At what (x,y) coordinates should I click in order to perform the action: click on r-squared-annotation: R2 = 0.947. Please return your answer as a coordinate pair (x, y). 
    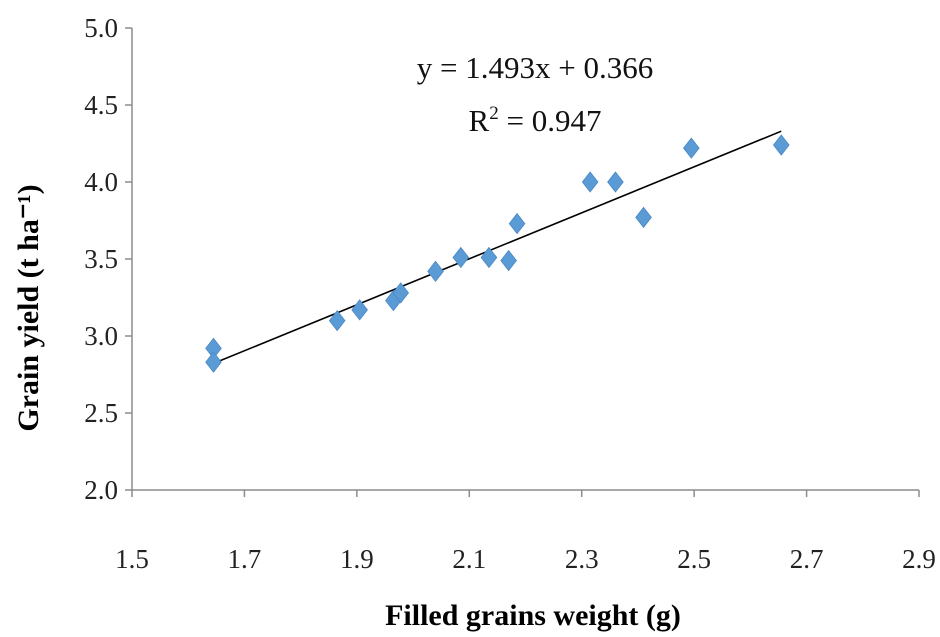
    Looking at the image, I should click on (535, 120).